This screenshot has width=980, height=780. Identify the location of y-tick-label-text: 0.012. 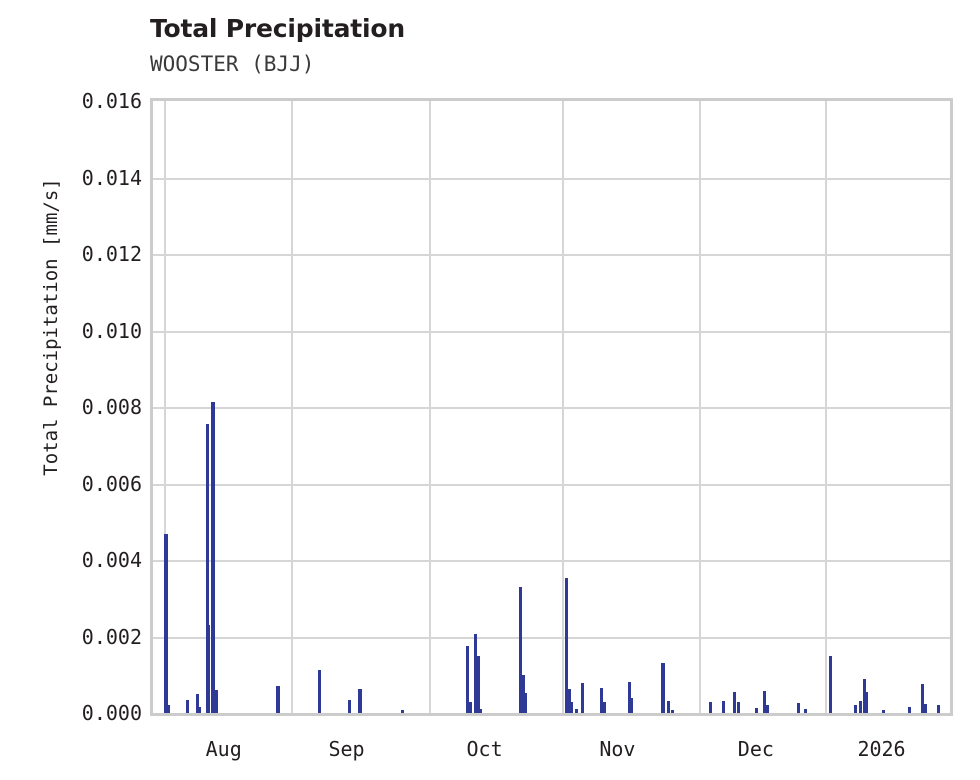
(111, 254).